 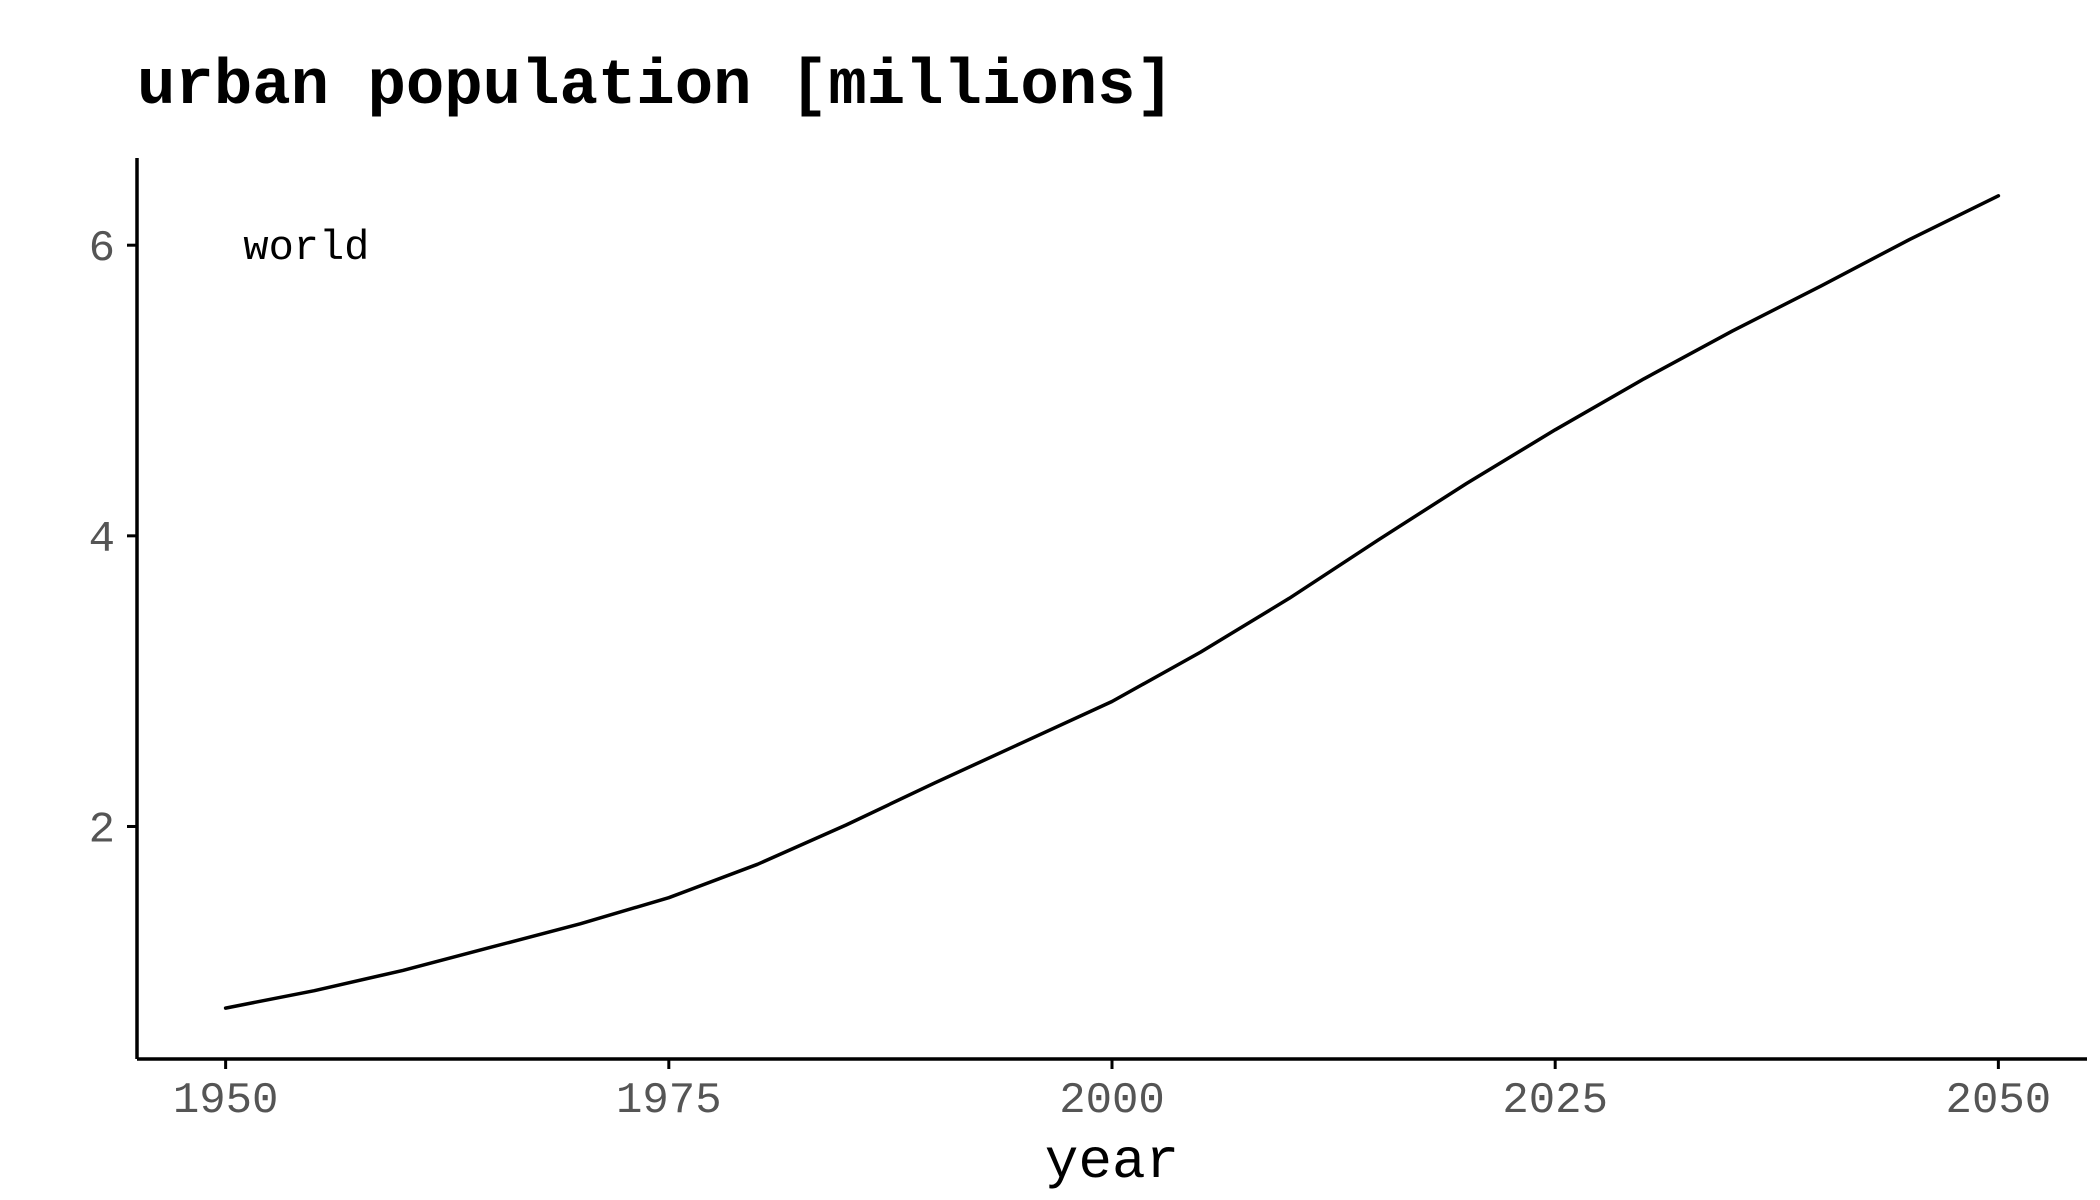 What do you see at coordinates (306, 248) in the screenshot?
I see `world-annotation: world` at bounding box center [306, 248].